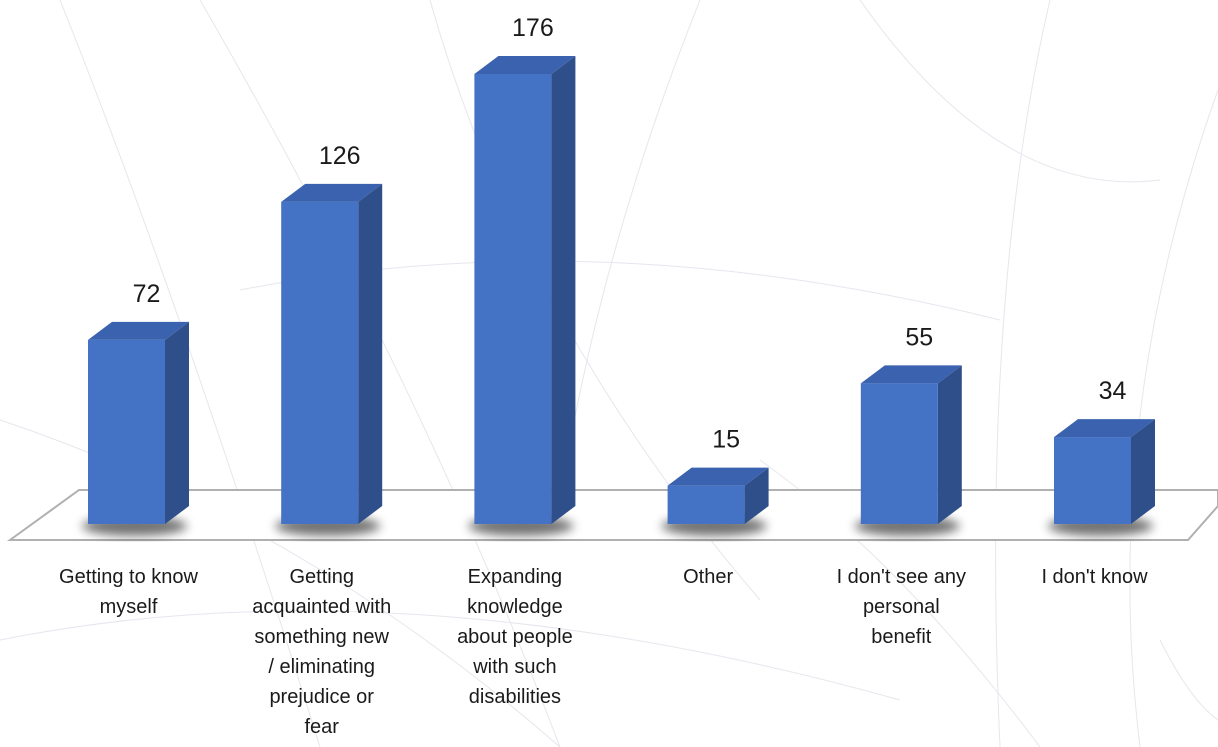 The width and height of the screenshot is (1218, 747). I want to click on category-label-line: / eliminating, so click(321, 667).